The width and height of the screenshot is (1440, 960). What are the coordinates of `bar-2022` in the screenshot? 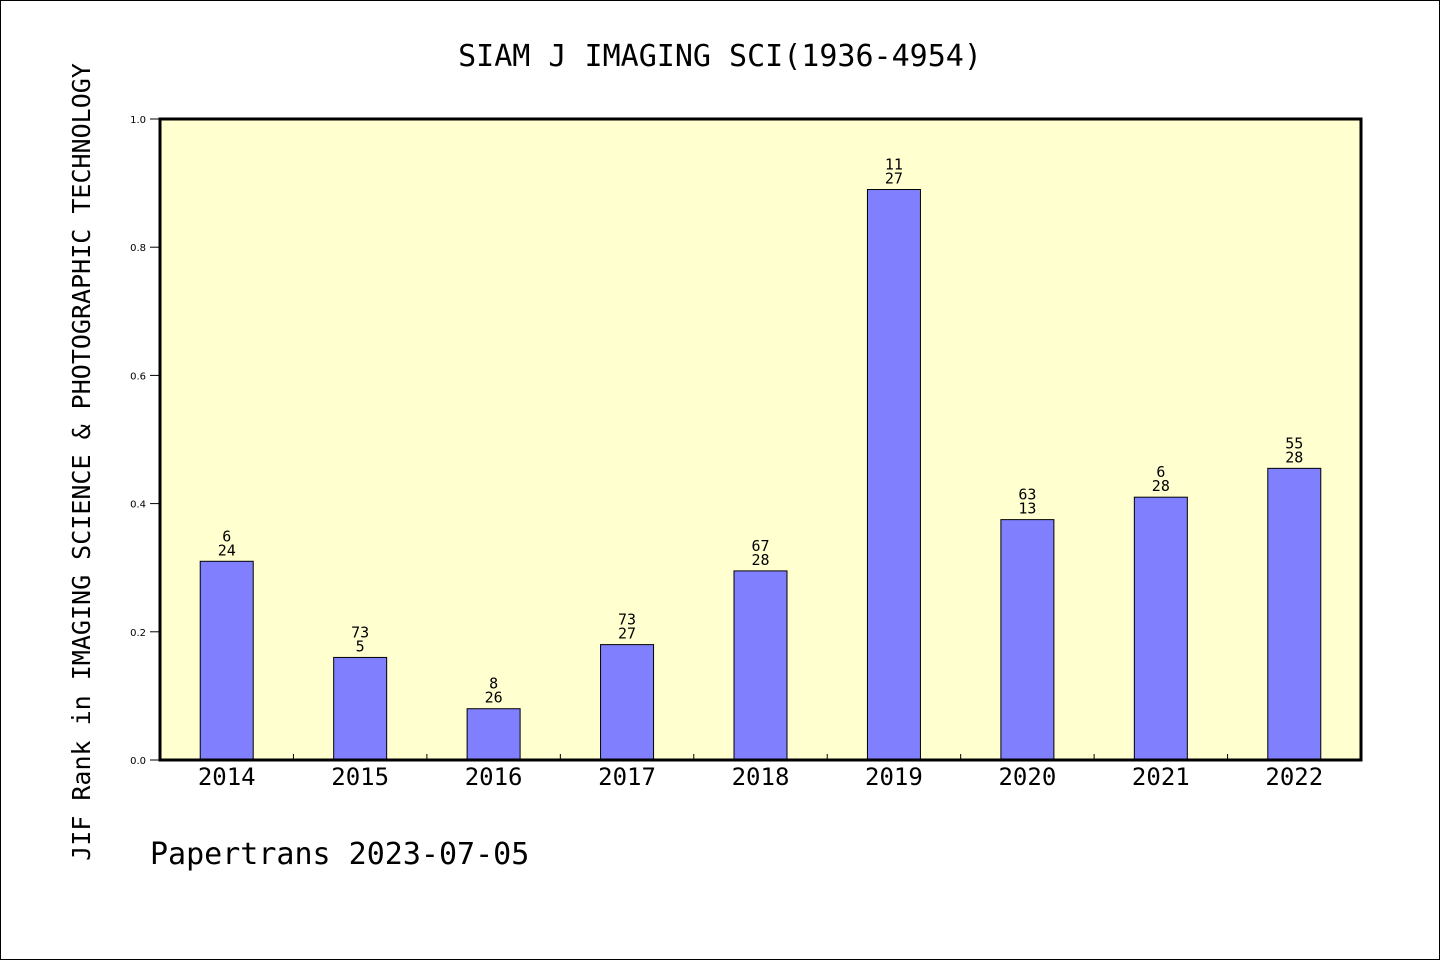 It's located at (1294, 614).